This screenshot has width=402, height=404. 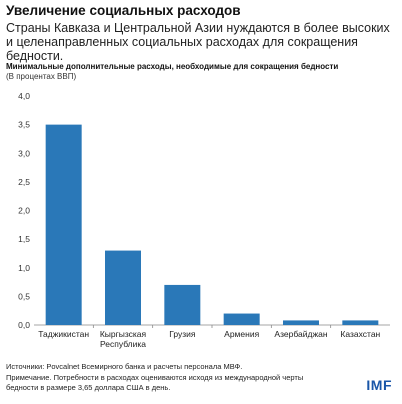 What do you see at coordinates (24, 211) in the screenshot?
I see `y-tick-label: 2,0` at bounding box center [24, 211].